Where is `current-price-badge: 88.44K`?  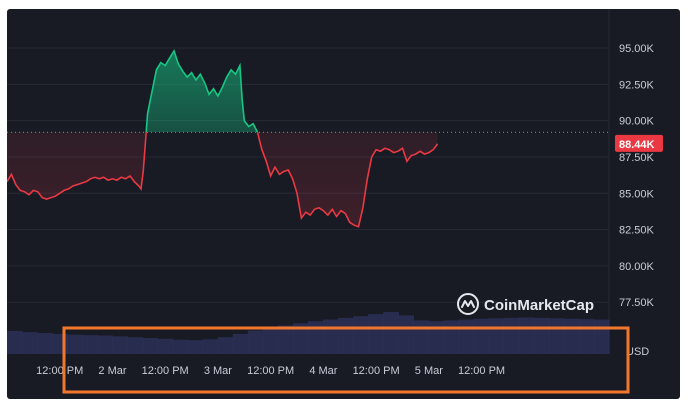 current-price-badge: 88.44K is located at coordinates (639, 143).